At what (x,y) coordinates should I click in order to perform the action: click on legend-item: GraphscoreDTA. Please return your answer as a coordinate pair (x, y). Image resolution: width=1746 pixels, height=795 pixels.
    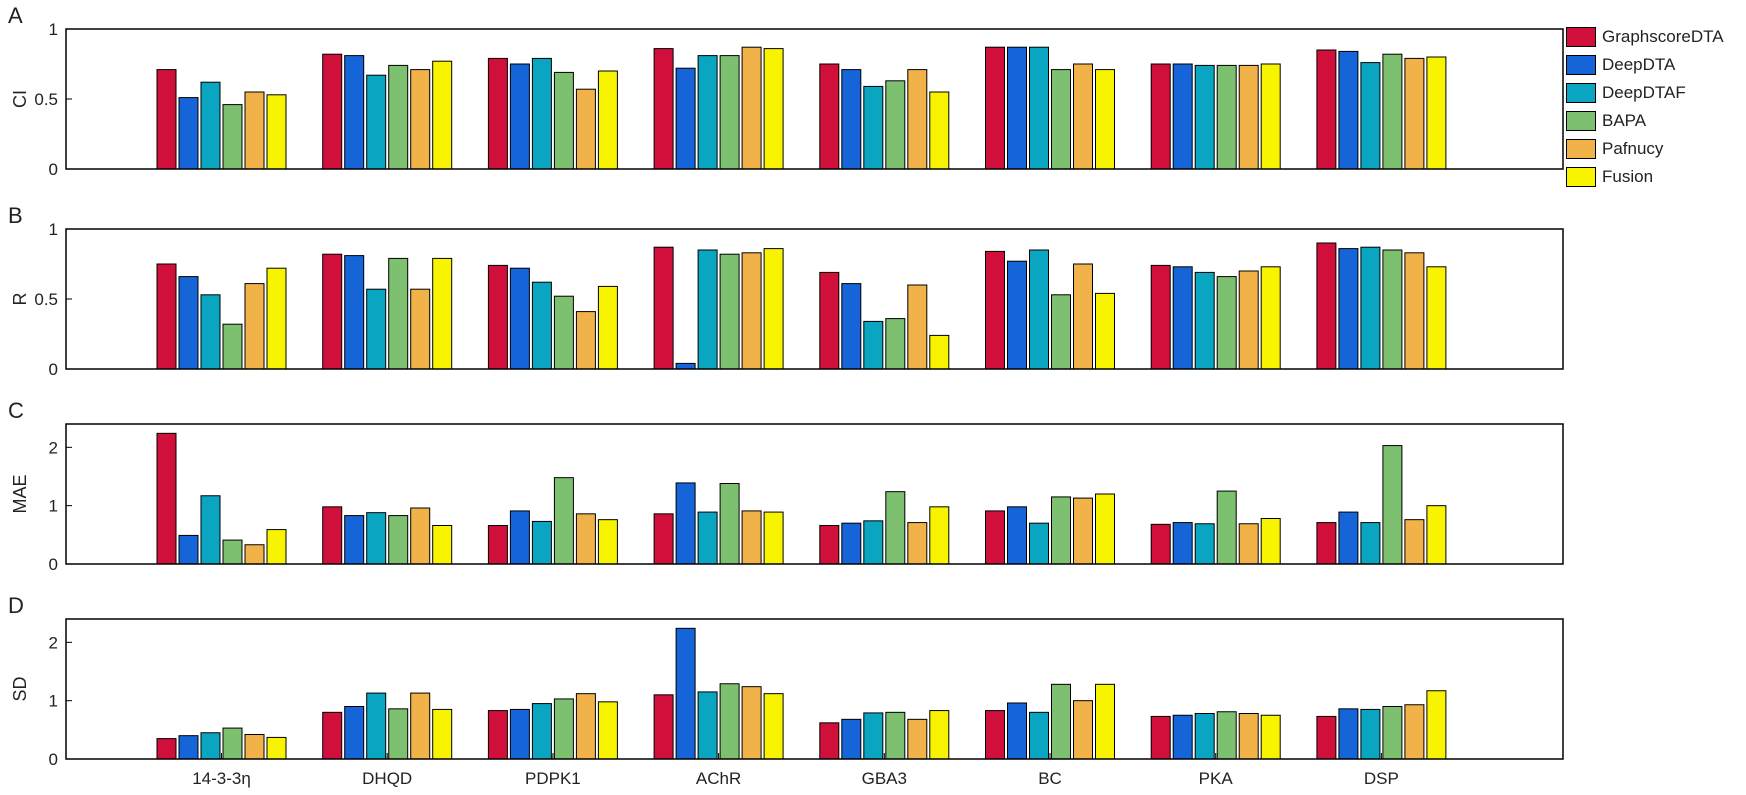
    Looking at the image, I should click on (1655, 37).